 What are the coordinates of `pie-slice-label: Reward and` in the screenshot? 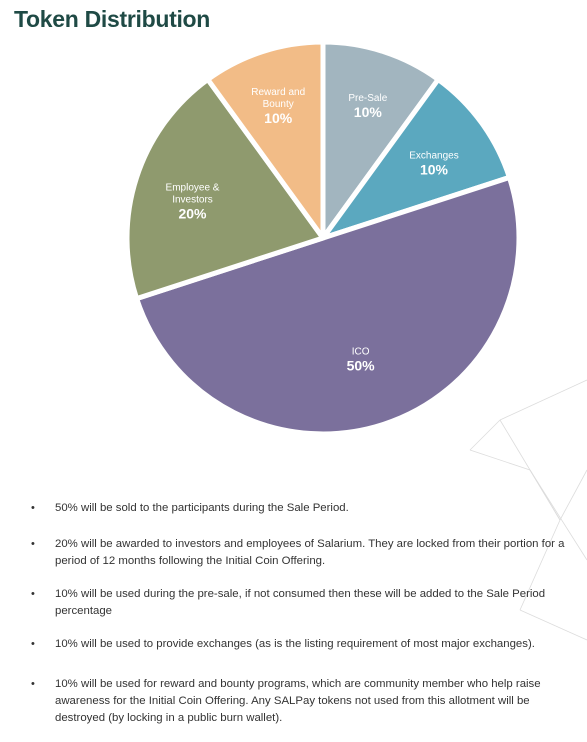 It's located at (278, 92).